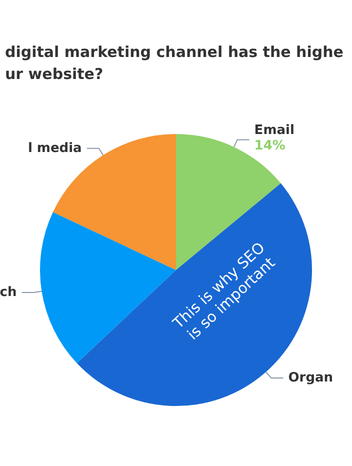 Image resolution: width=352 pixels, height=466 pixels. I want to click on chart-title: digital marketing channel has the highe ur website?, so click(174, 63).